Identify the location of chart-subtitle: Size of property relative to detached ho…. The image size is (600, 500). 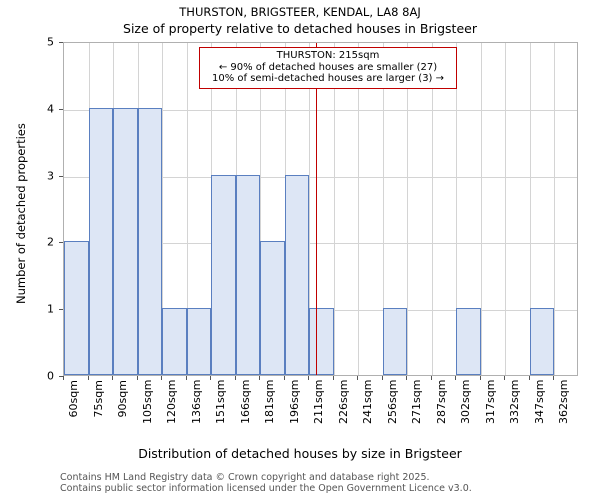
(300, 28).